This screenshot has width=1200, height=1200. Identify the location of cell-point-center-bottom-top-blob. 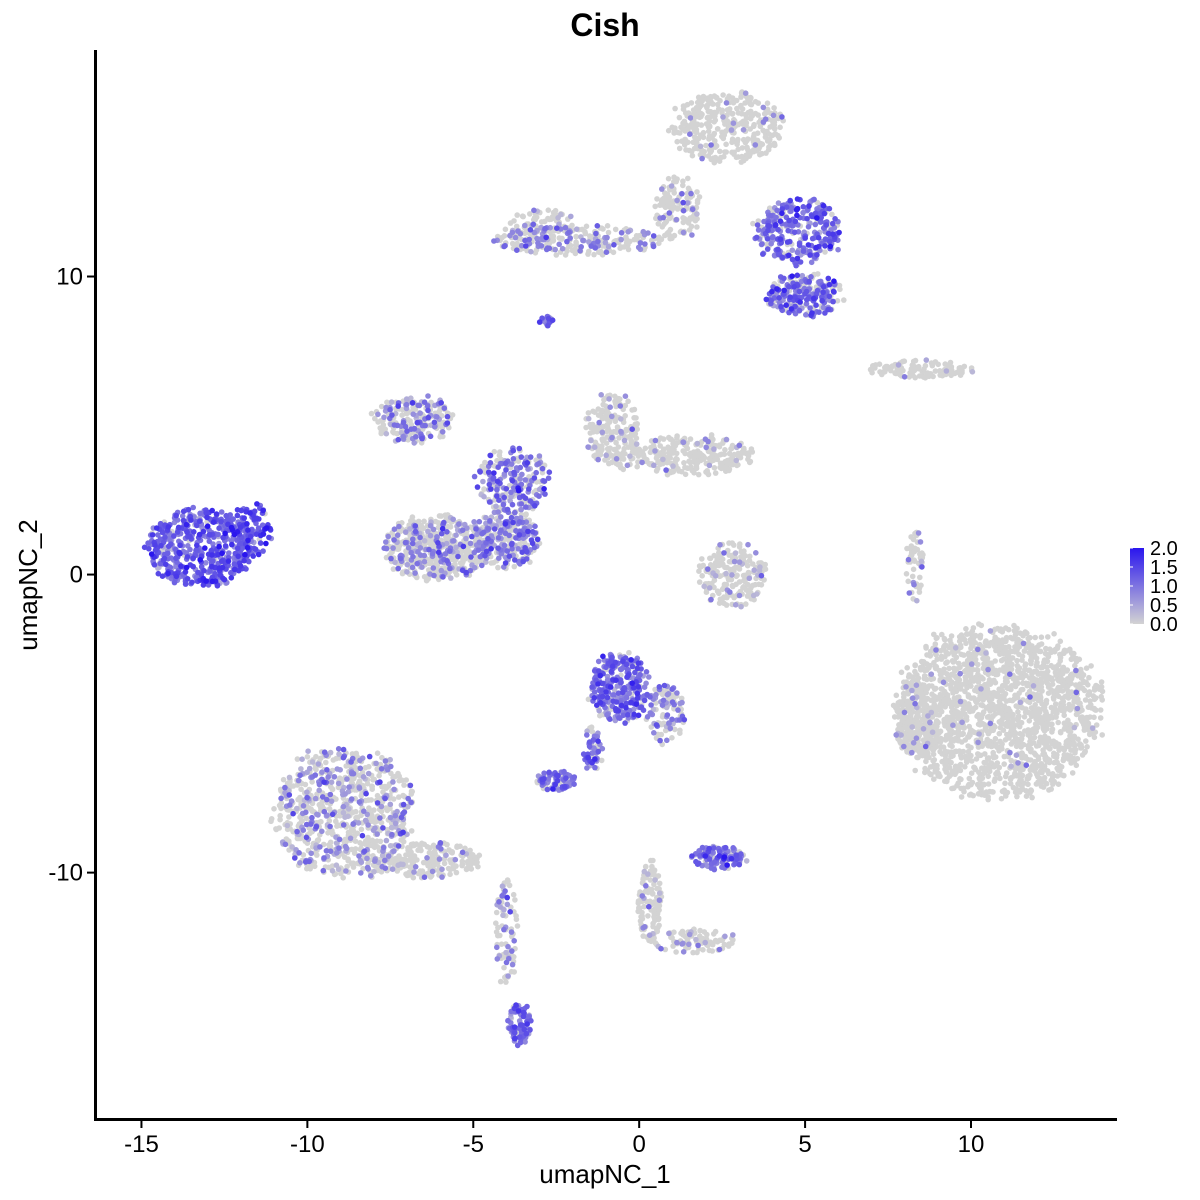
(600, 715).